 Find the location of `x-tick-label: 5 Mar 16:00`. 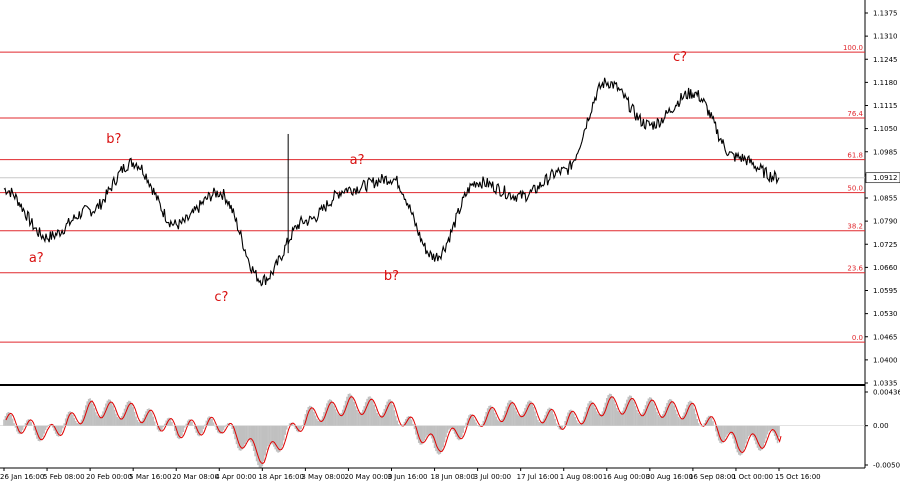

x-tick-label: 5 Mar 16:00 is located at coordinates (150, 477).